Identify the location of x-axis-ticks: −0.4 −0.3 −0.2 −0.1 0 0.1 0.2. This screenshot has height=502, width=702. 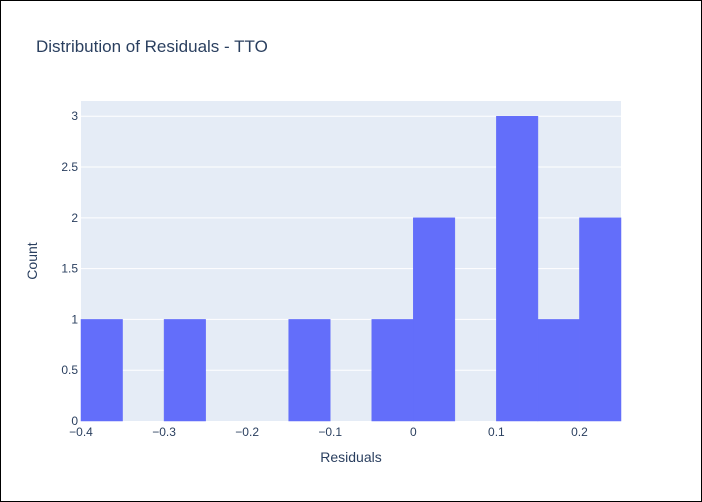
(328, 432).